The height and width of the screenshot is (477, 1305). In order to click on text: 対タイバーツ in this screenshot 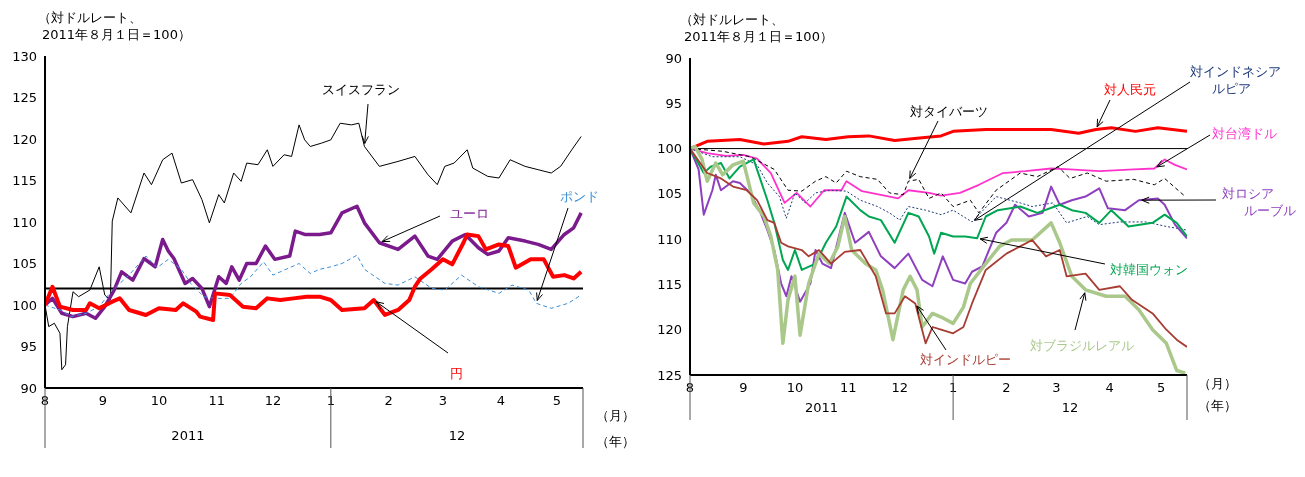, I will do `click(949, 111)`.